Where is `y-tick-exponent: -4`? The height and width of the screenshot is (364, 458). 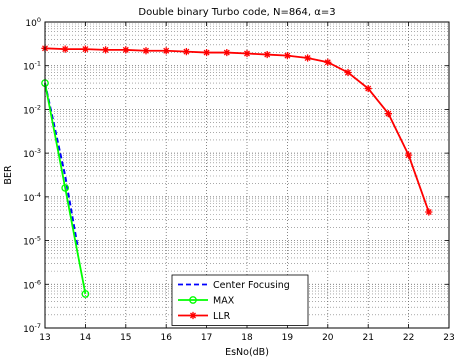 y-tick-exponent: -4 is located at coordinates (38, 195).